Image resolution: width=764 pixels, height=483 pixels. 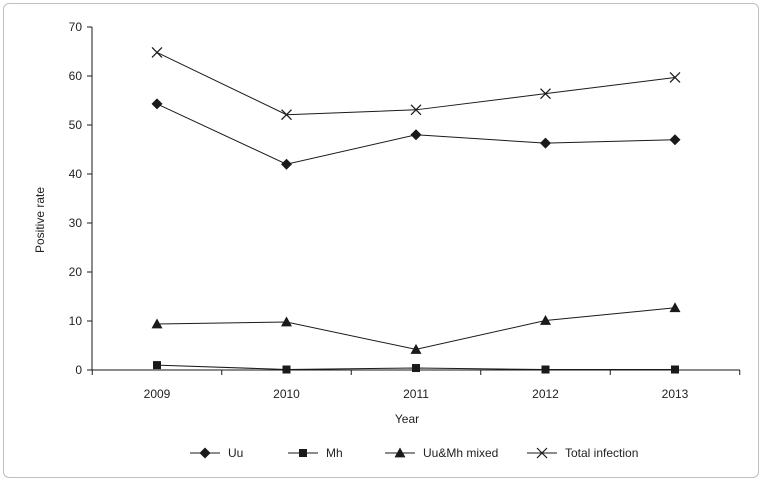 I want to click on series-line-total-infection, so click(x=416, y=84).